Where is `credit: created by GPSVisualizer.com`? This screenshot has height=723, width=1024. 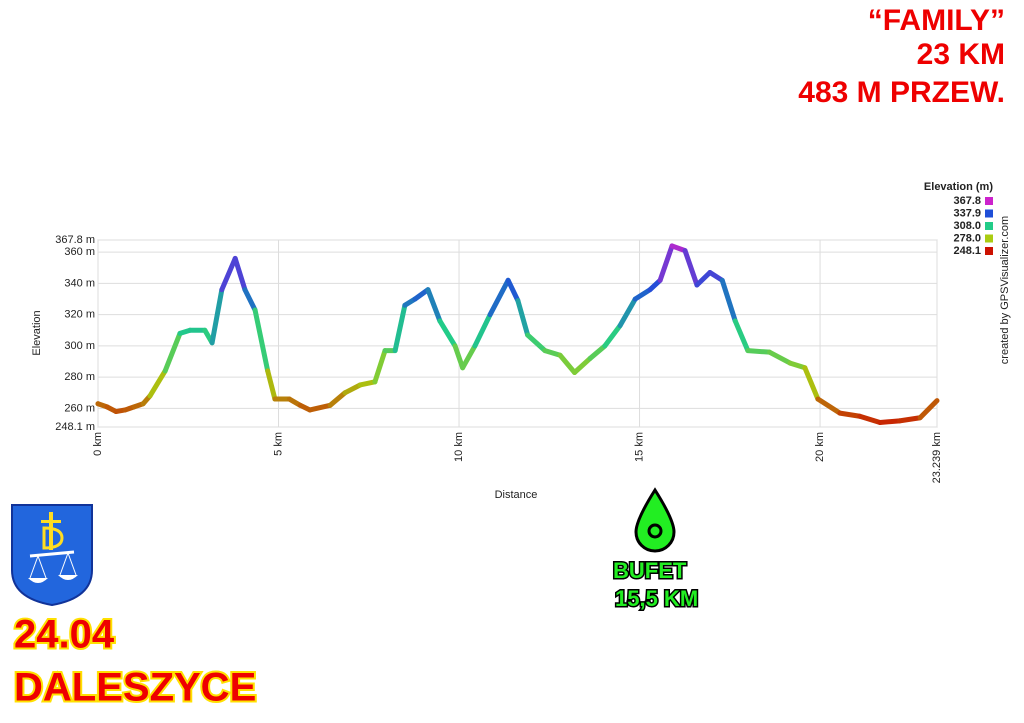 credit: created by GPSVisualizer.com is located at coordinates (1005, 290).